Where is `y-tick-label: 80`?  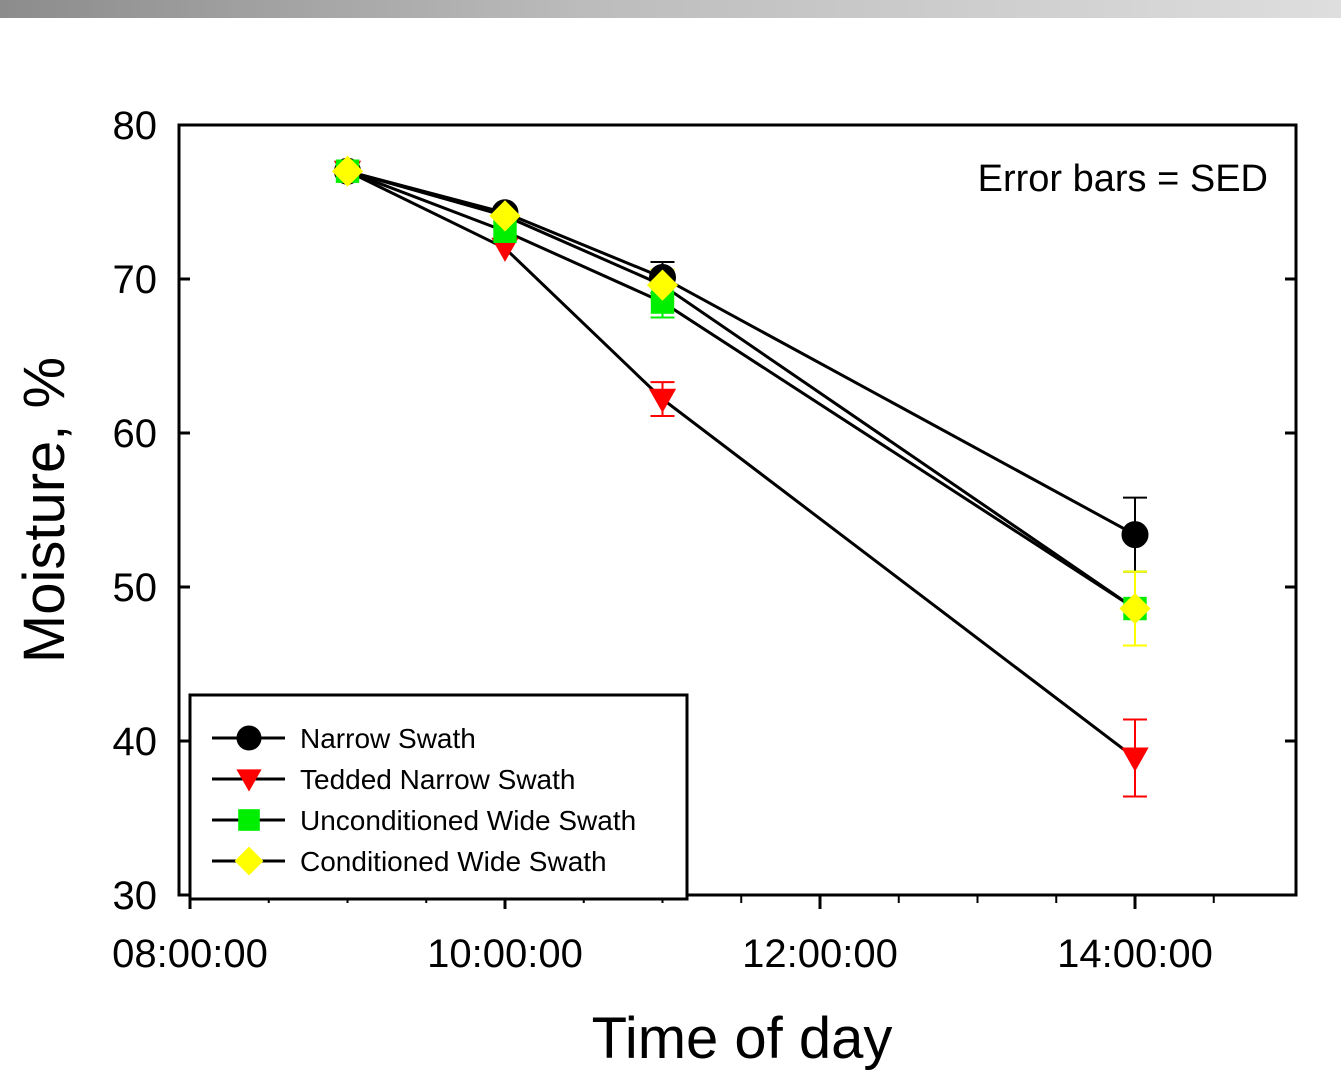 y-tick-label: 80 is located at coordinates (135, 126).